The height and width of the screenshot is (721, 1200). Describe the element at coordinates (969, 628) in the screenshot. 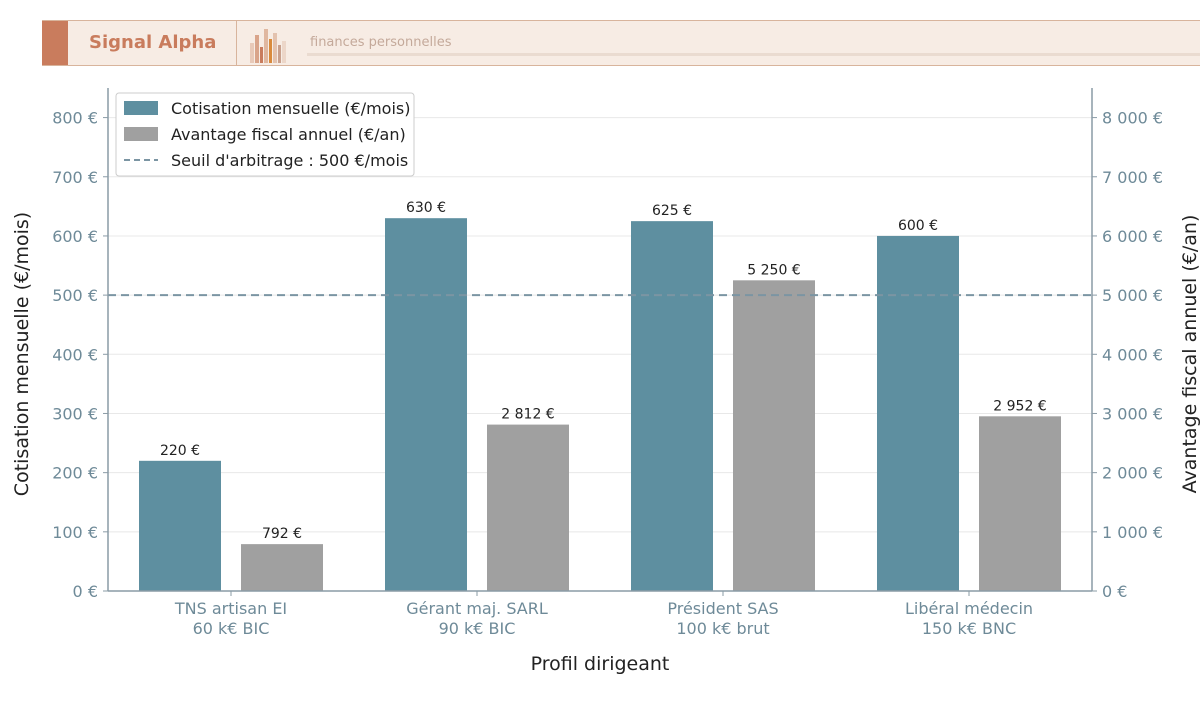

I see `x-tick-label: 150 k€ BNC` at that location.